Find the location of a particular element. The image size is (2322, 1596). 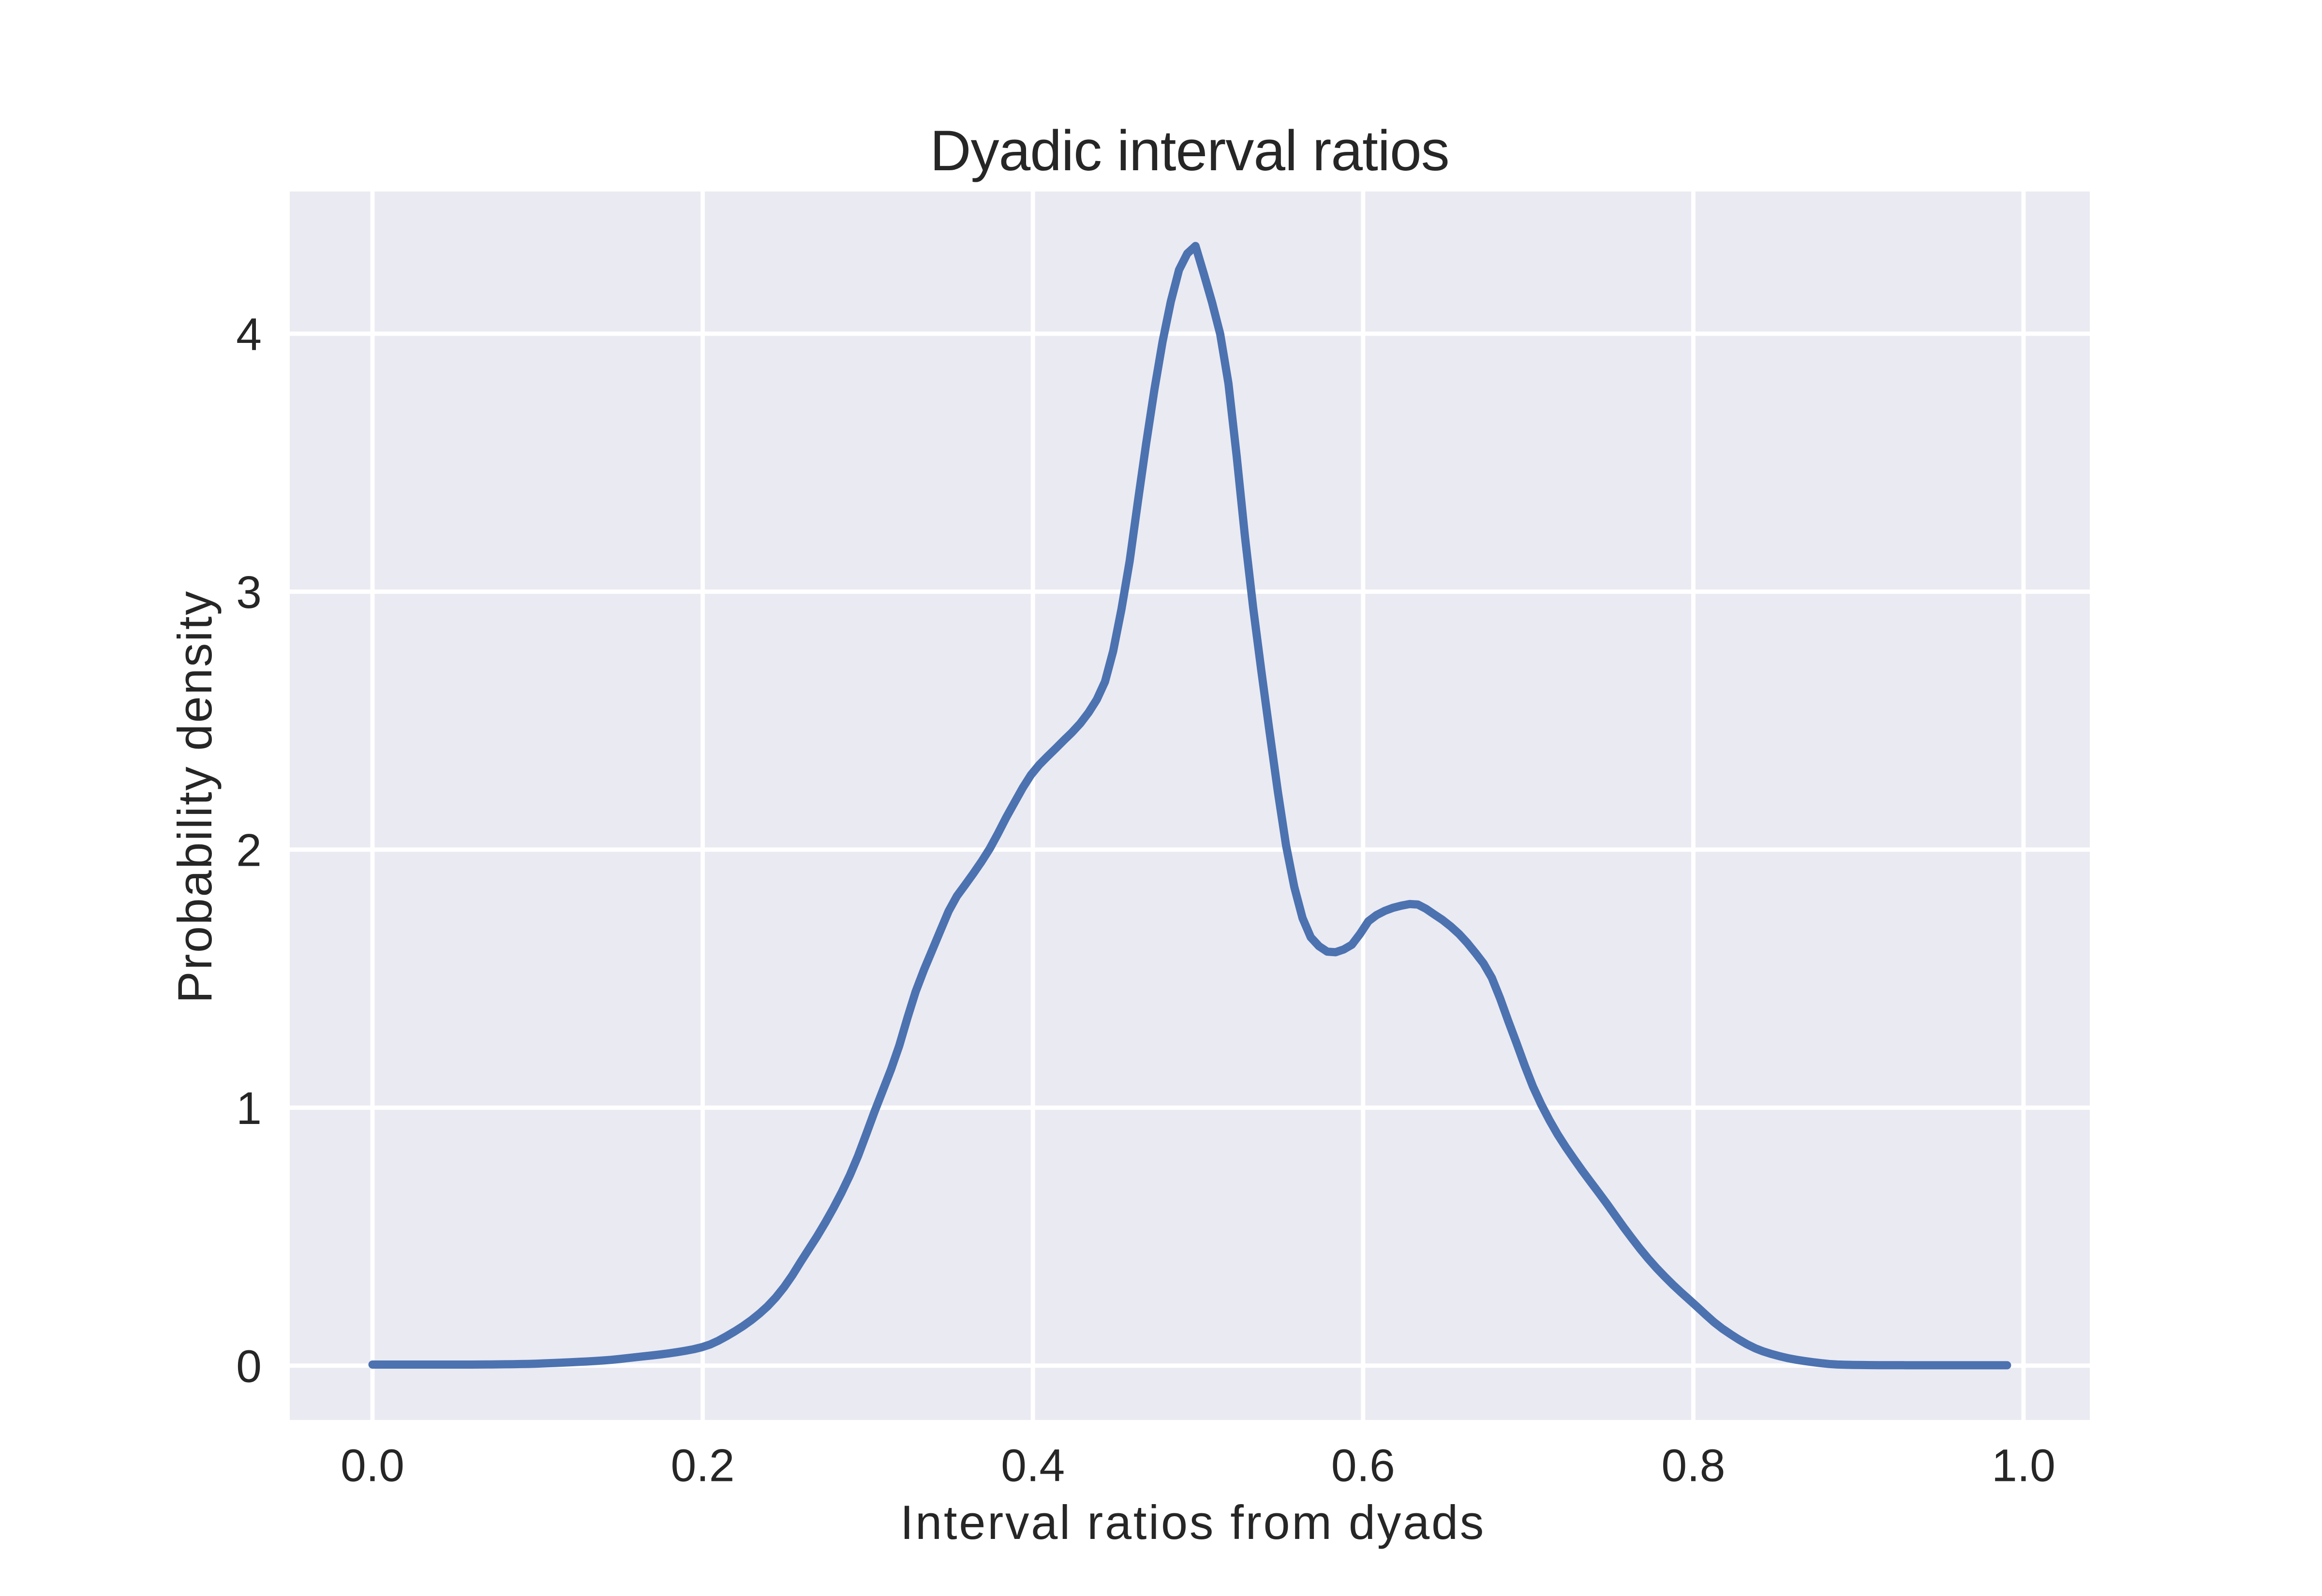

svg-text: 0.0 is located at coordinates (372, 1466).